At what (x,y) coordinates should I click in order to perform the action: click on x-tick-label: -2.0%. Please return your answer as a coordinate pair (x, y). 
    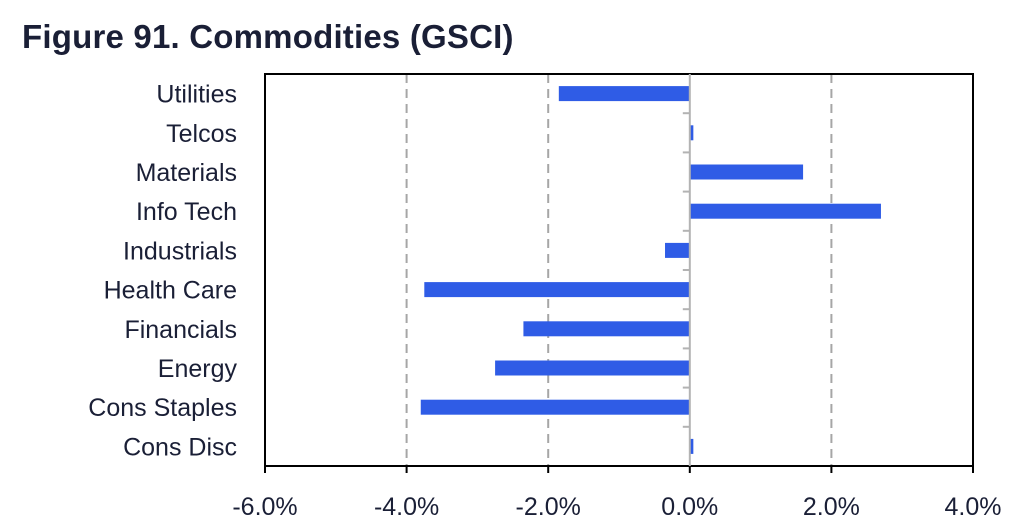
    Looking at the image, I should click on (548, 507).